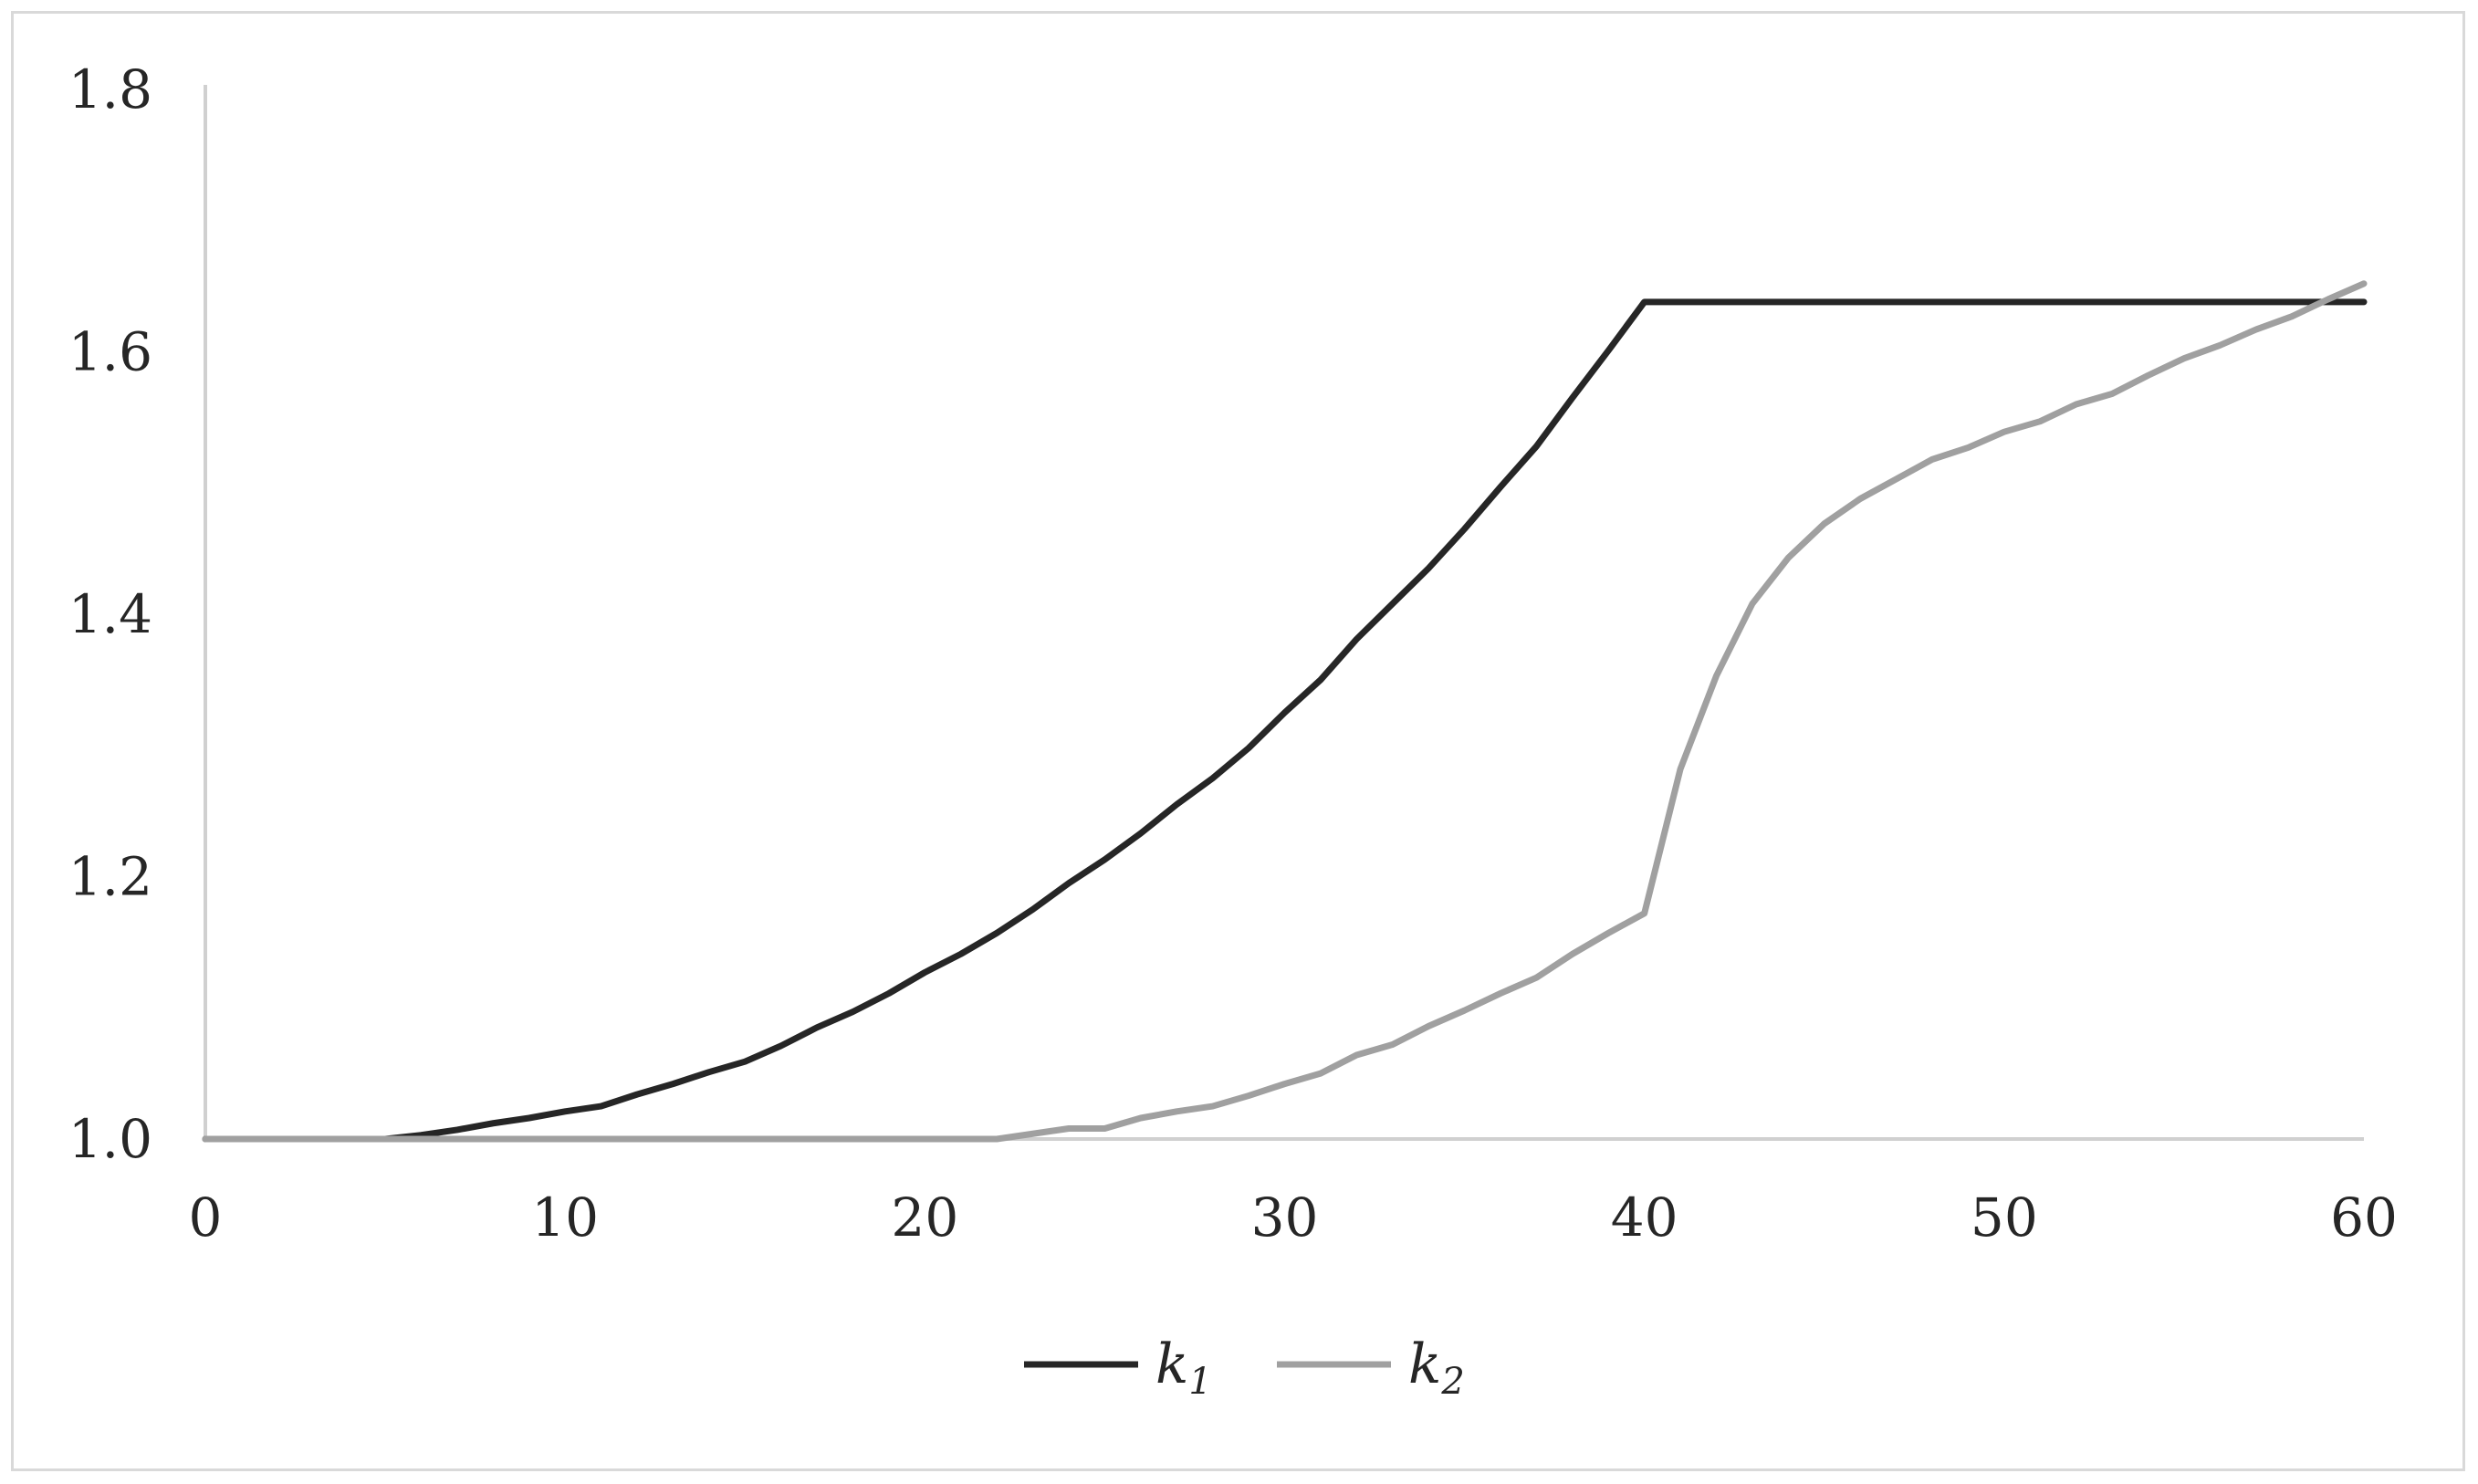 This screenshot has height=1484, width=2478. I want to click on y-tick-label: 1.0, so click(110, 1139).